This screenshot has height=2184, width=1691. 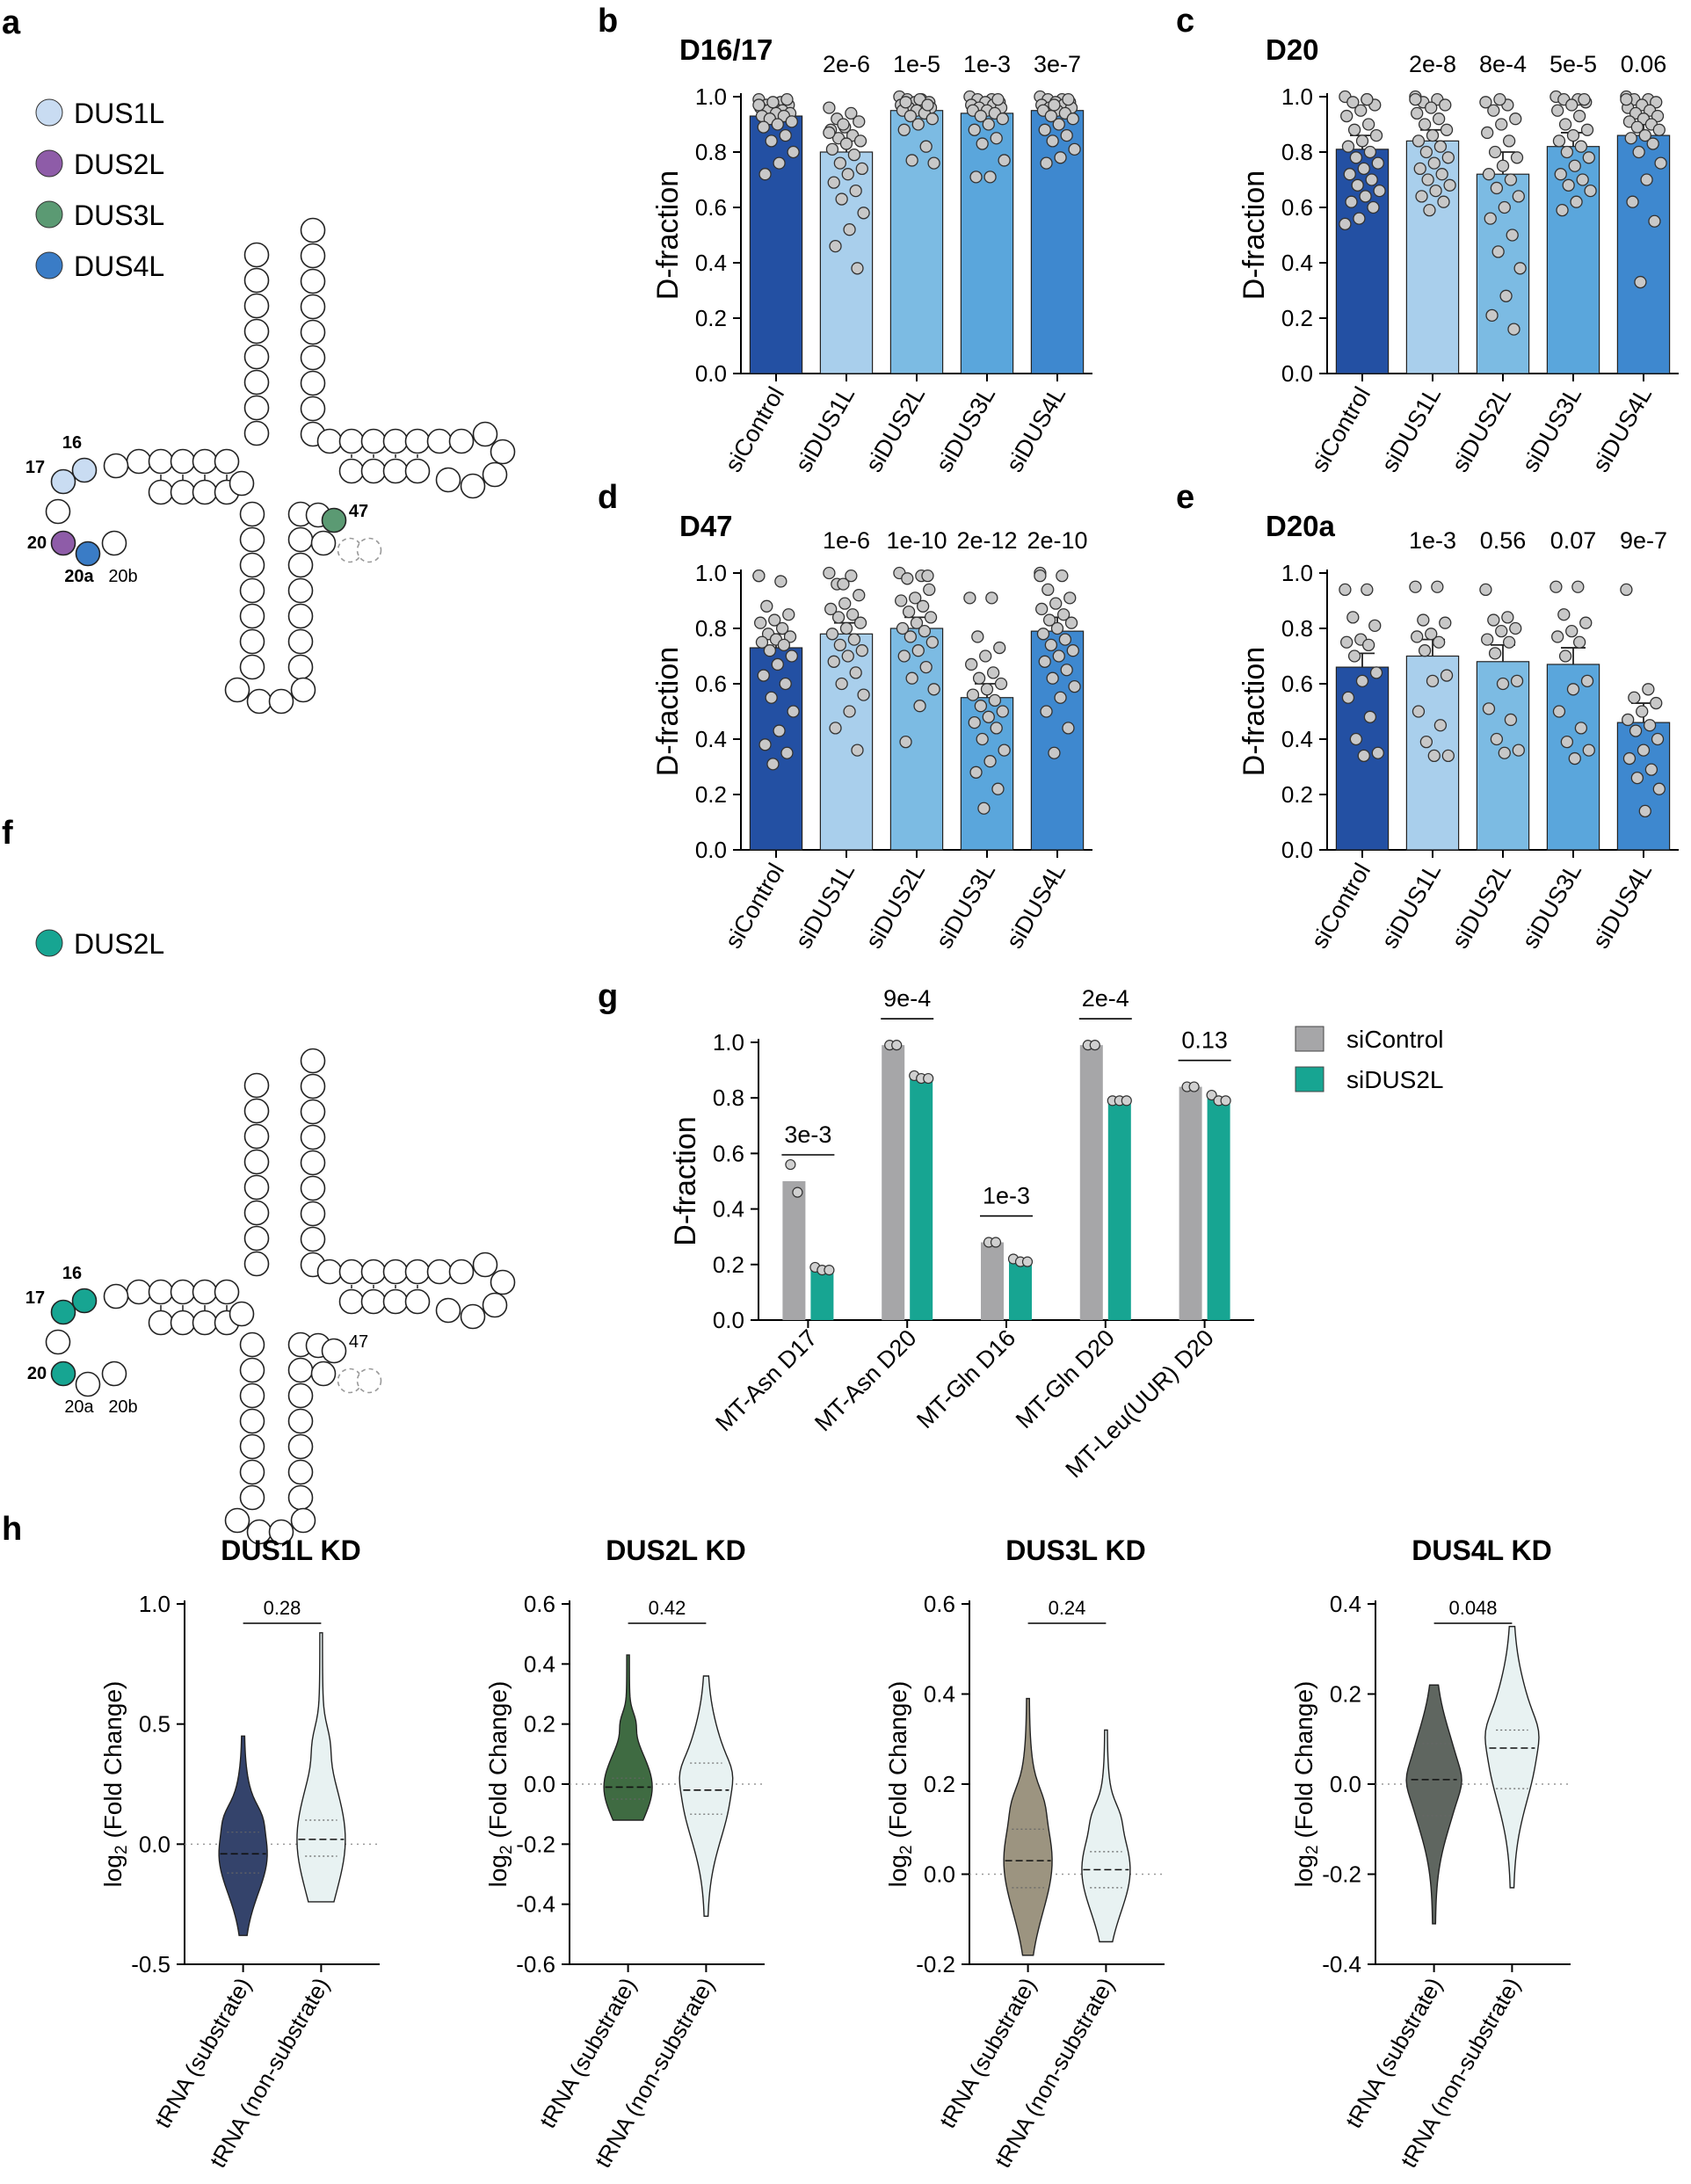 I want to click on violin-non-substrate, so click(x=1106, y=1836).